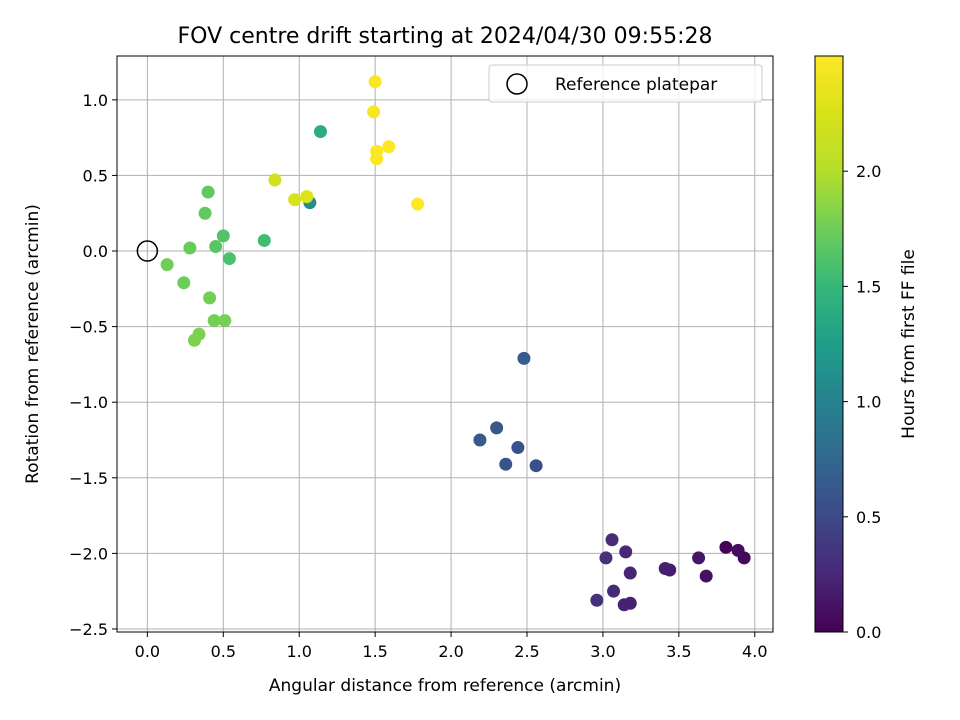  I want to click on y-tick-label: 0.0, so click(95, 251).